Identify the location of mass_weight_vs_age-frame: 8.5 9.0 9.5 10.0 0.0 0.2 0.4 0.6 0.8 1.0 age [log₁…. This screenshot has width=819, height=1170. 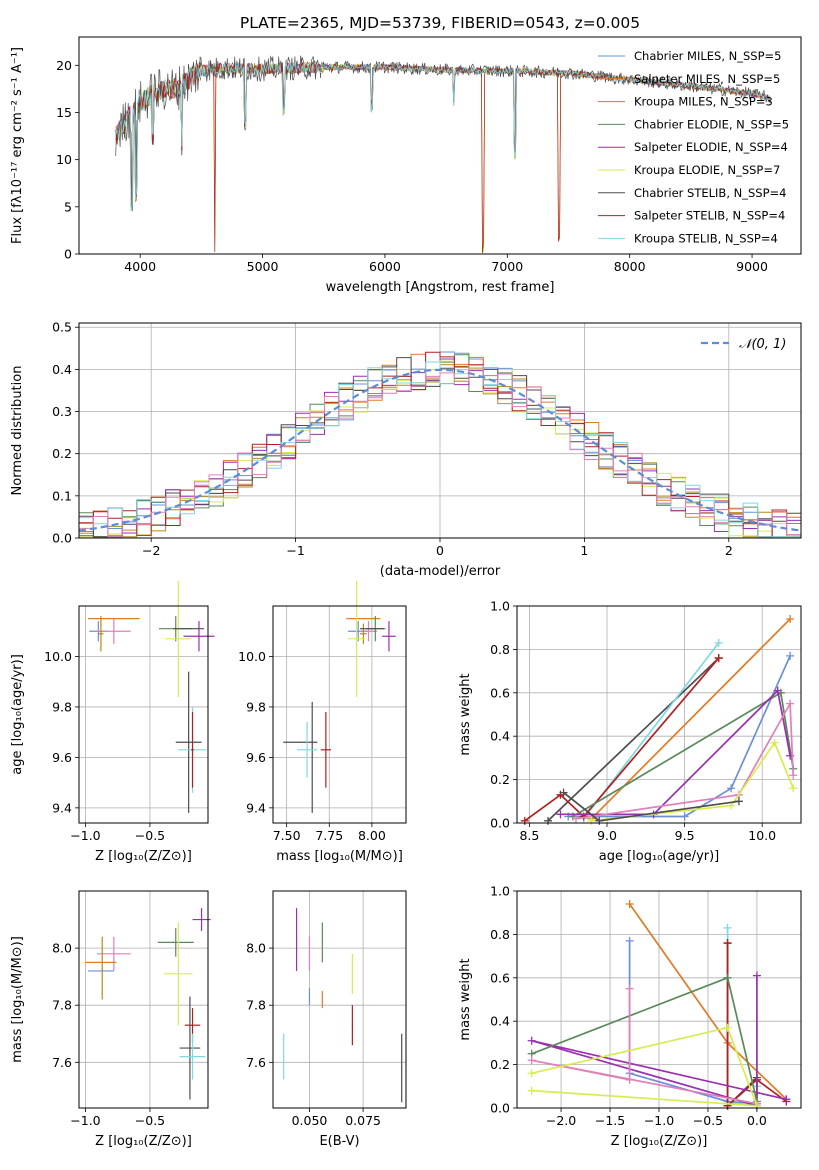
(630, 731).